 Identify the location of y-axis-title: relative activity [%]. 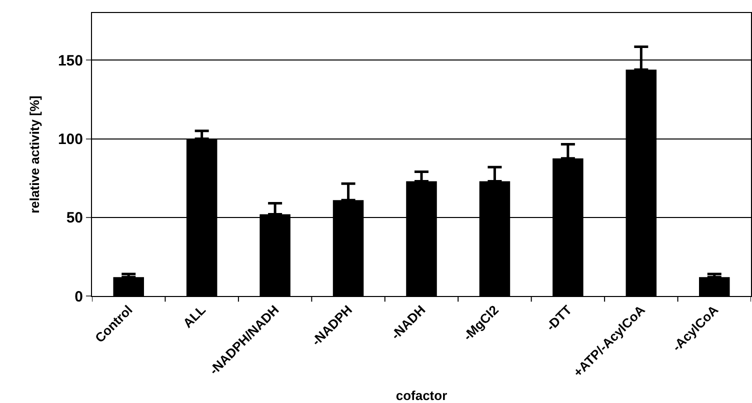
(34, 155).